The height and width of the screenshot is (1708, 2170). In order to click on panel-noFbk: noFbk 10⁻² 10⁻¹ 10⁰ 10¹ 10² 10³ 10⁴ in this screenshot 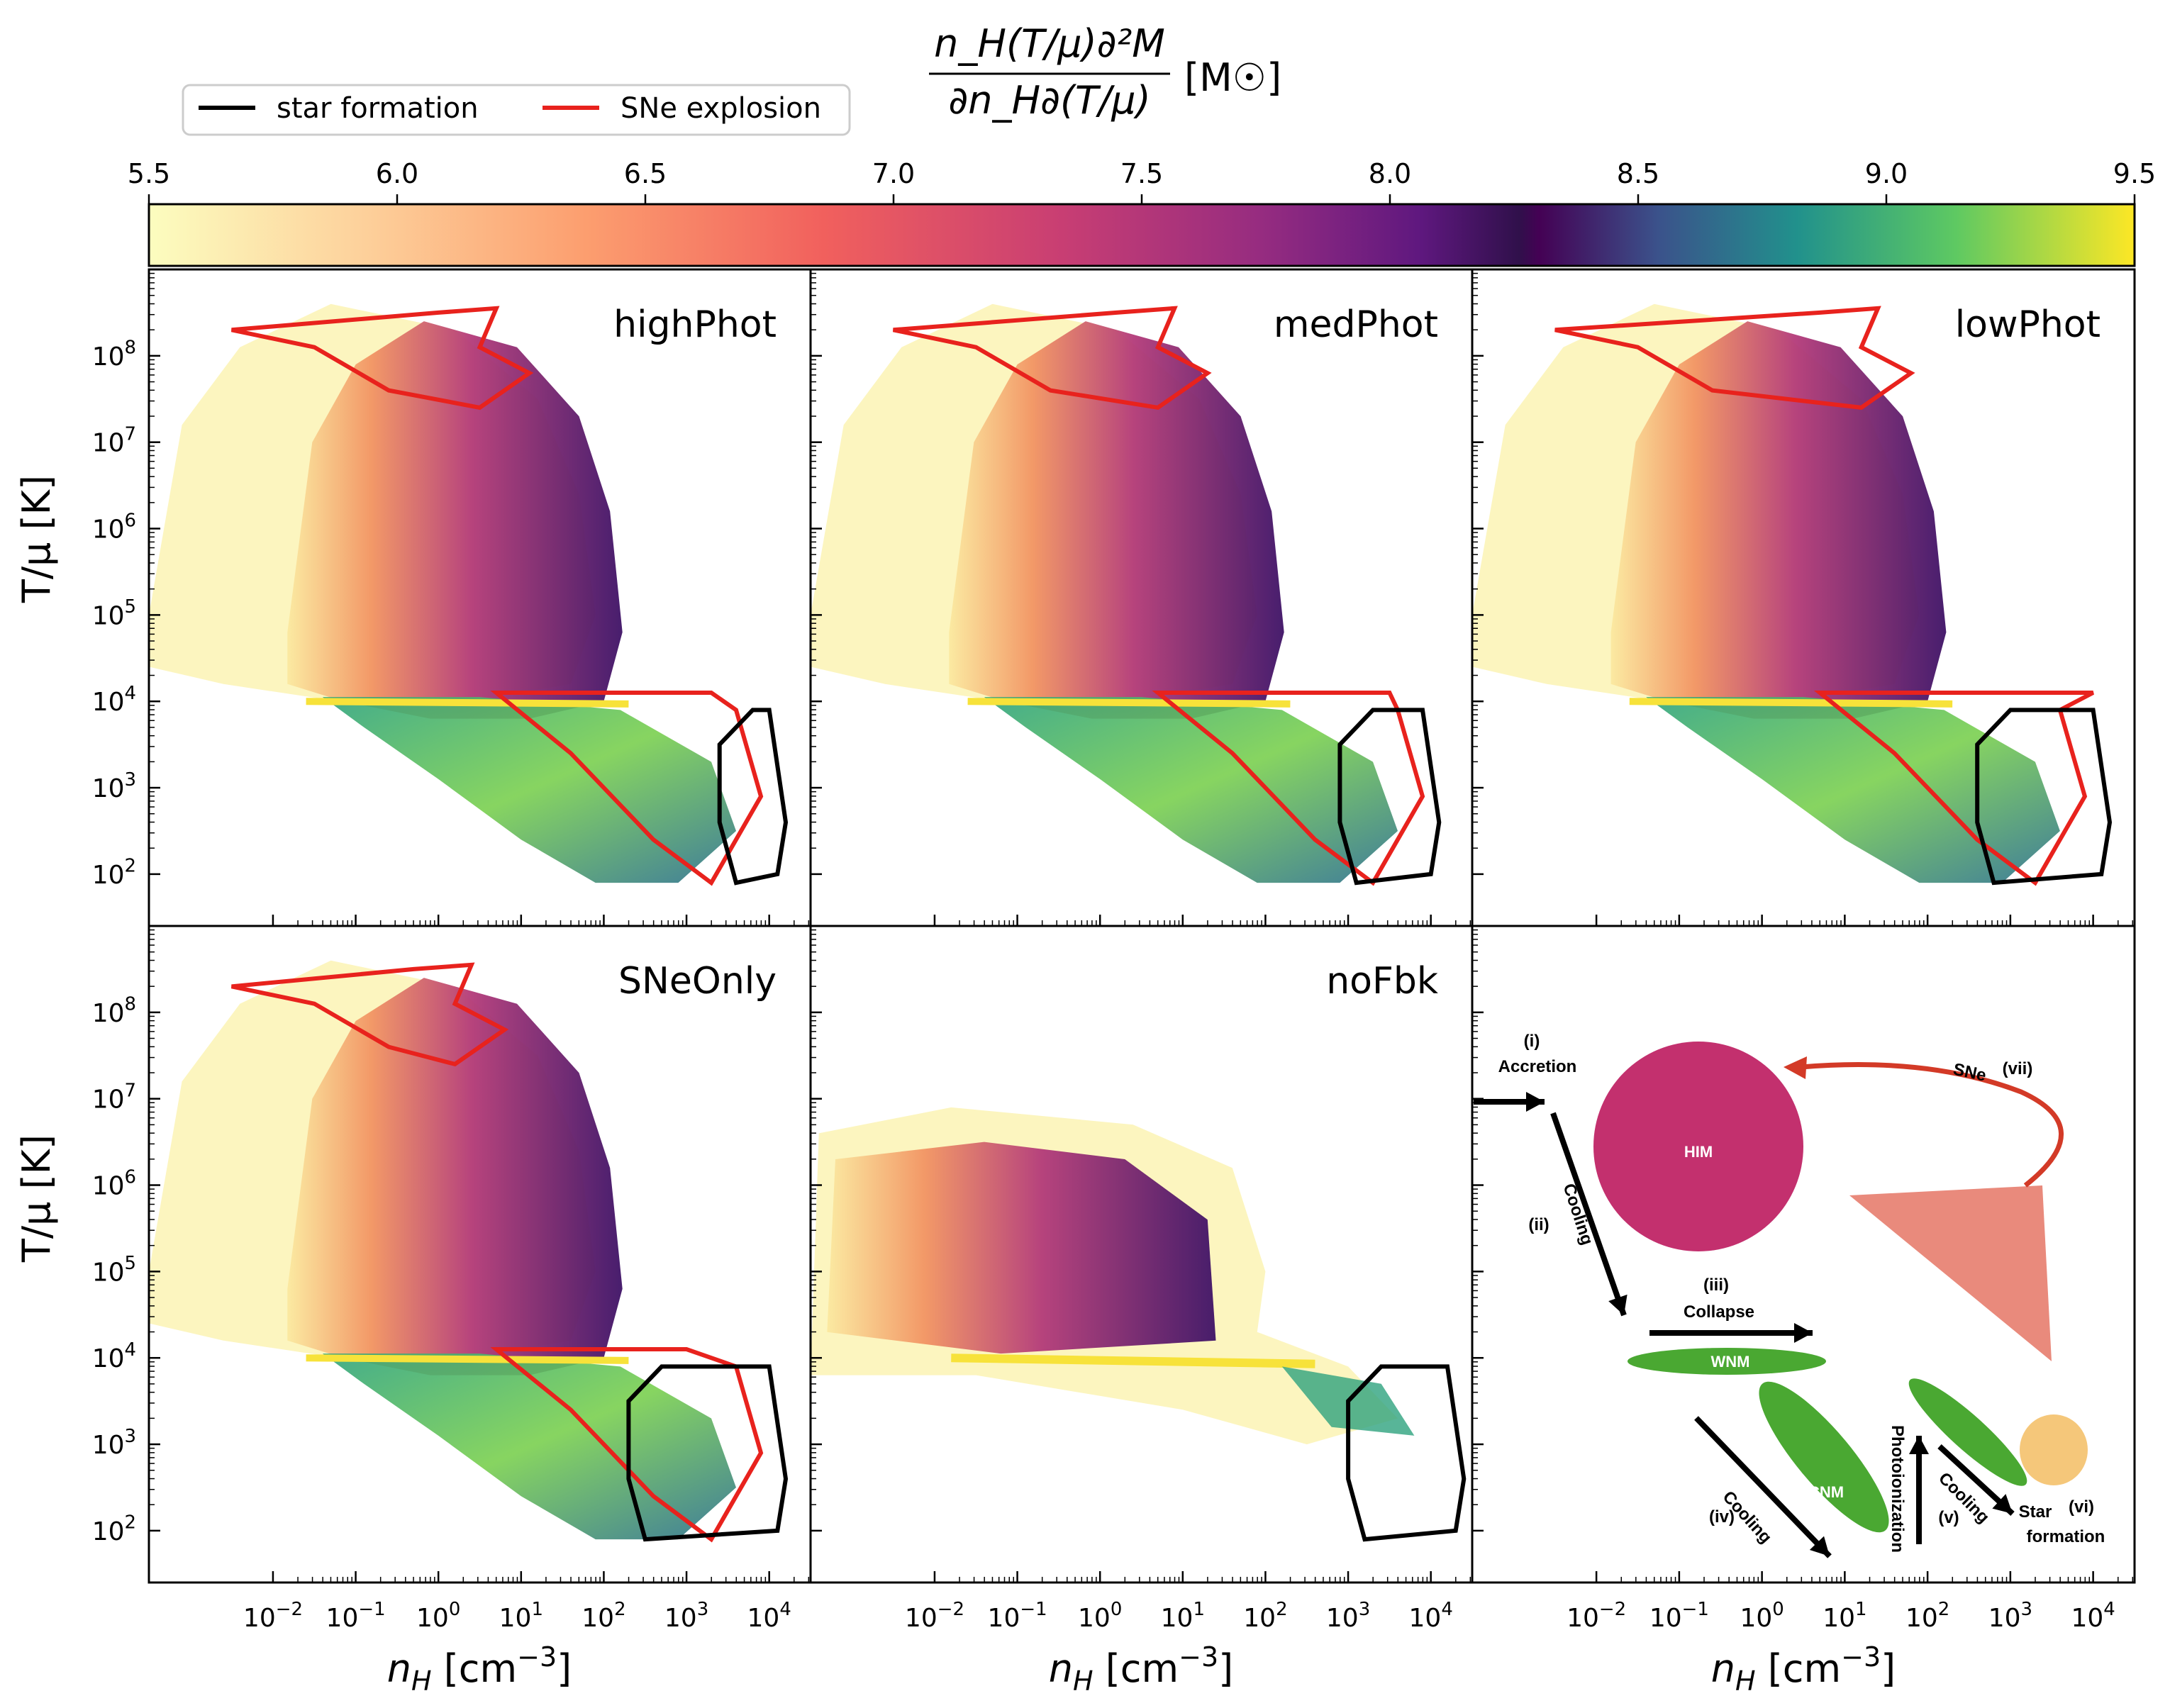, I will do `click(1141, 1279)`.